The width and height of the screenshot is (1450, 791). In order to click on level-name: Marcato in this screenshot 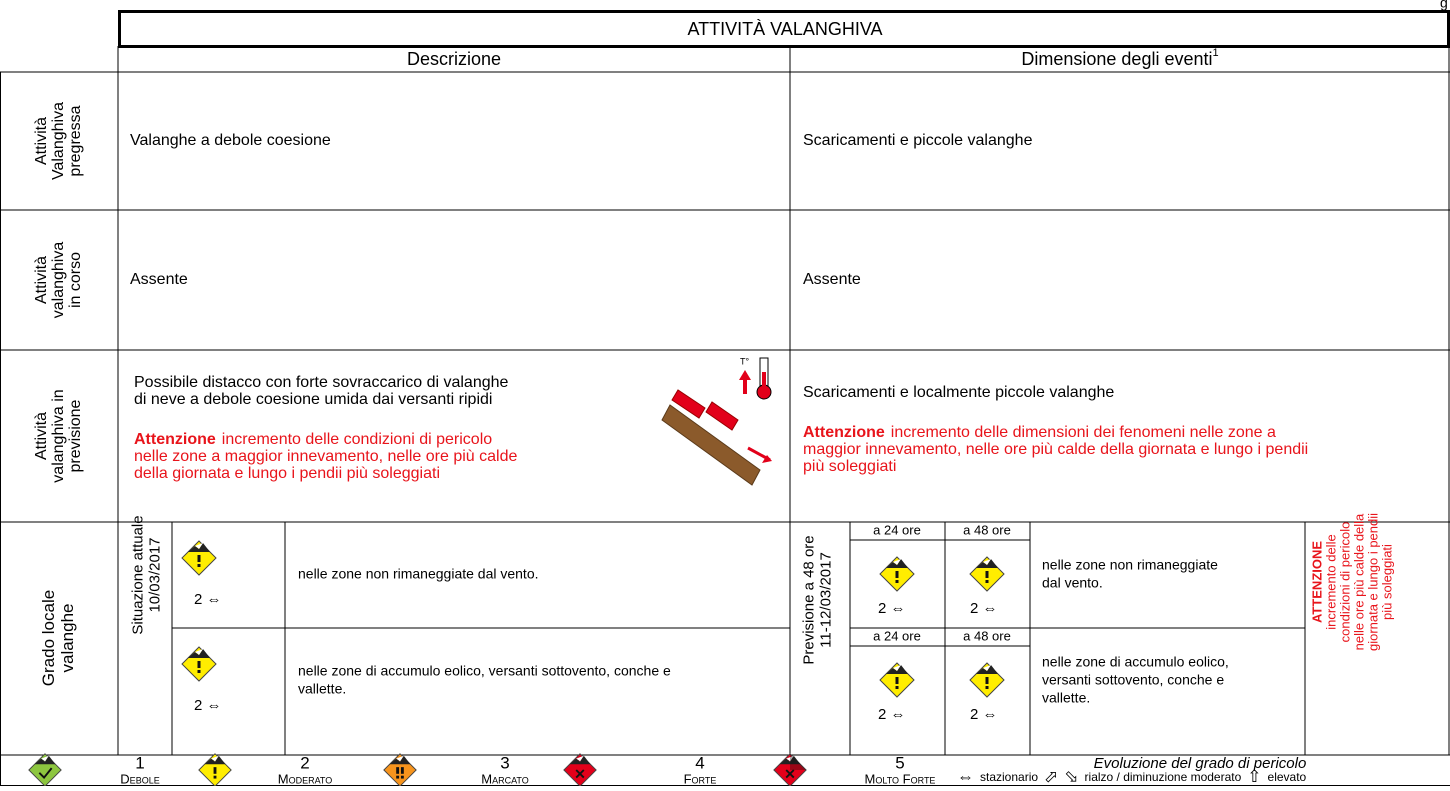, I will do `click(505, 778)`.